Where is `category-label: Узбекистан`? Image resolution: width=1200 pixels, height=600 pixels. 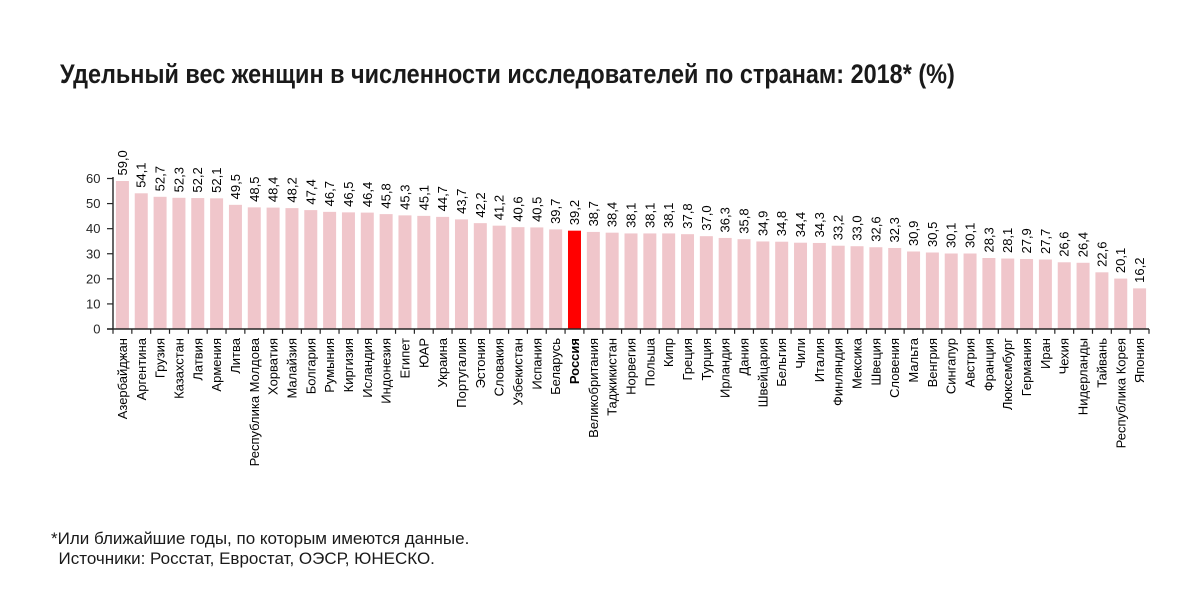 category-label: Узбекистан is located at coordinates (517, 372).